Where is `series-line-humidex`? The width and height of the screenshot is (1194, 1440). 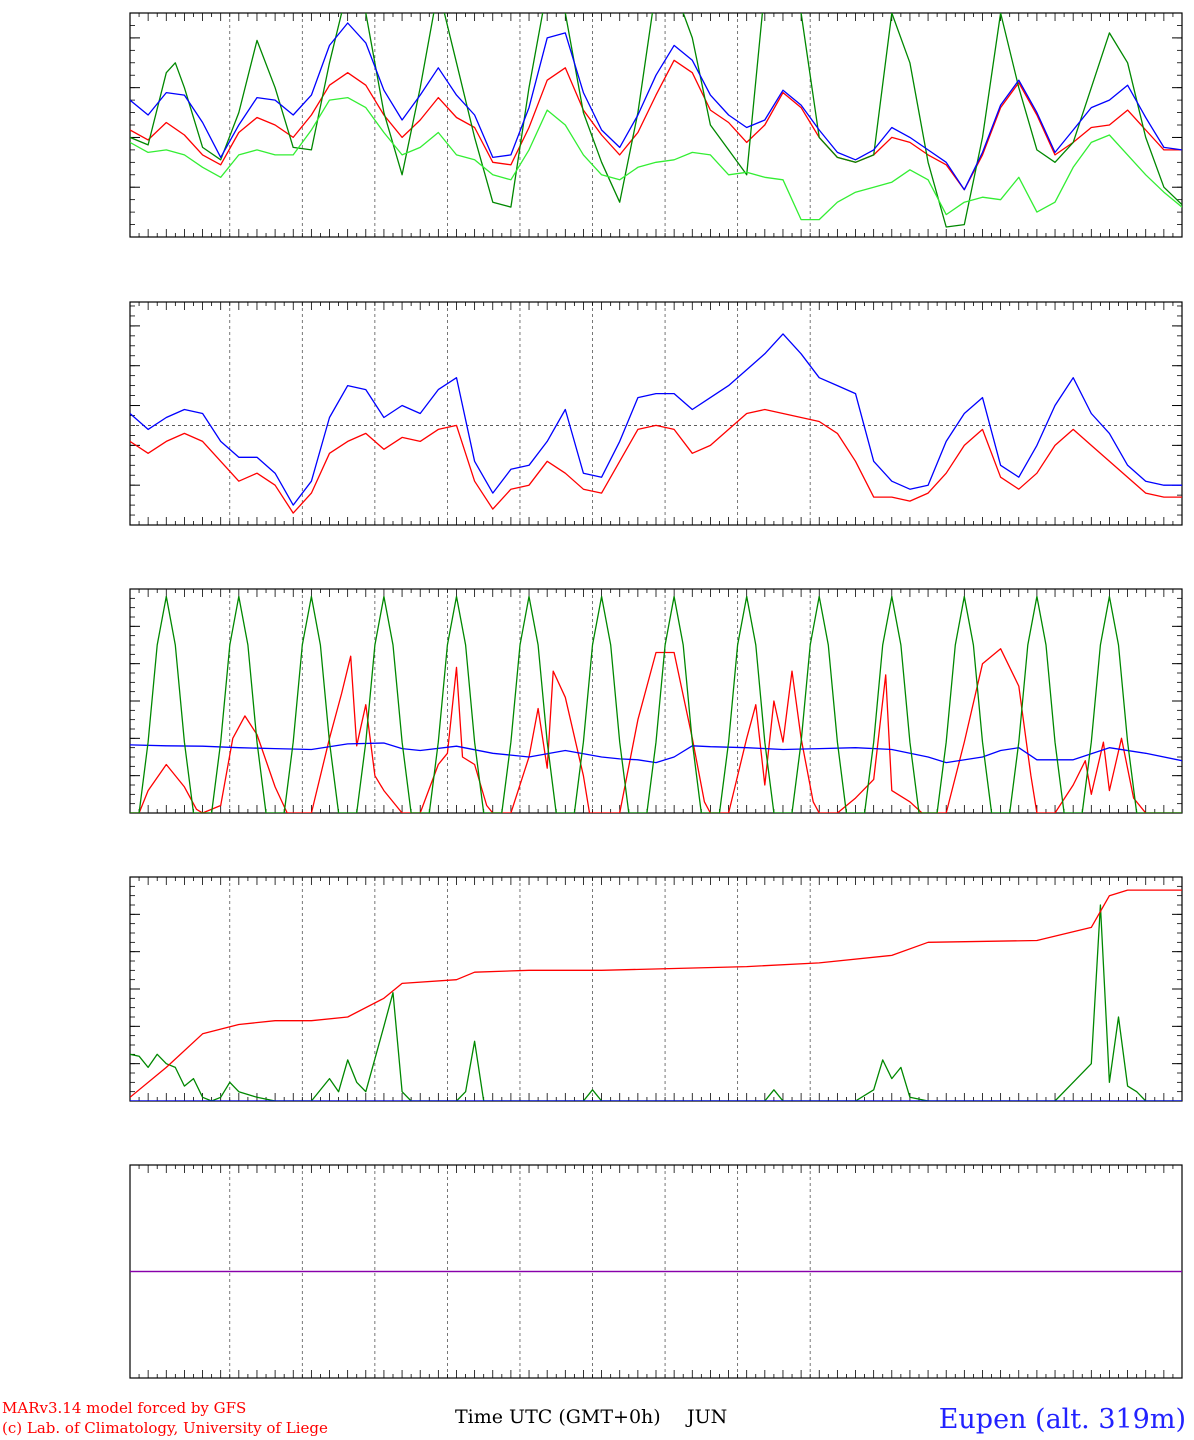
series-line-humidex is located at coordinates (656, 106).